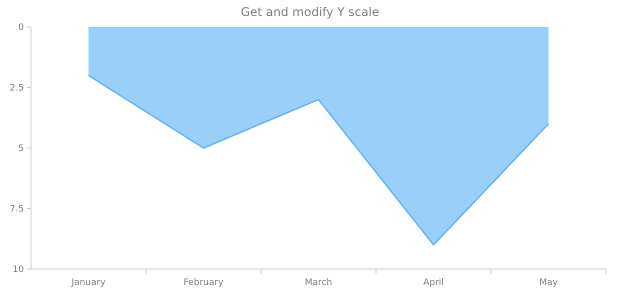 Image resolution: width=620 pixels, height=300 pixels. Describe the element at coordinates (17, 89) in the screenshot. I see `y-tick-label: 2.5` at that location.